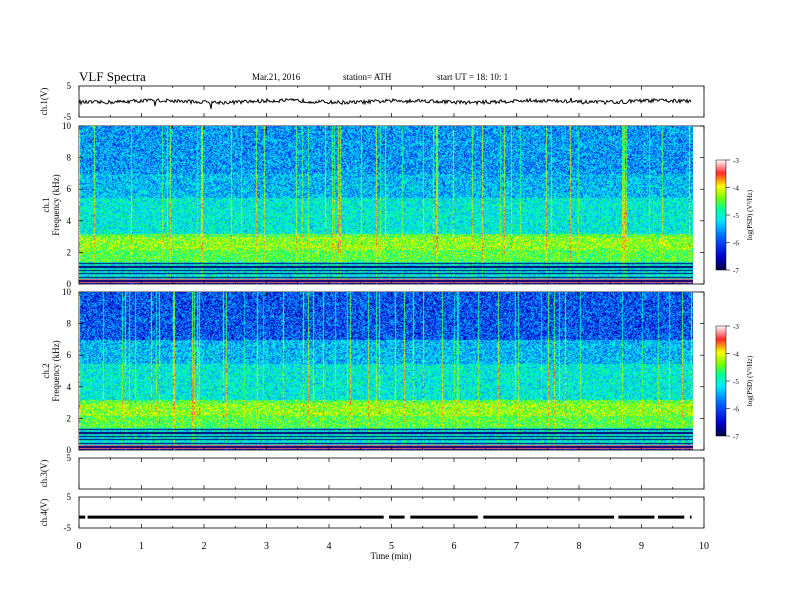 The width and height of the screenshot is (792, 612). Describe the element at coordinates (69, 450) in the screenshot. I see `ch2-spectrogram-y-tick-label: 0` at that location.